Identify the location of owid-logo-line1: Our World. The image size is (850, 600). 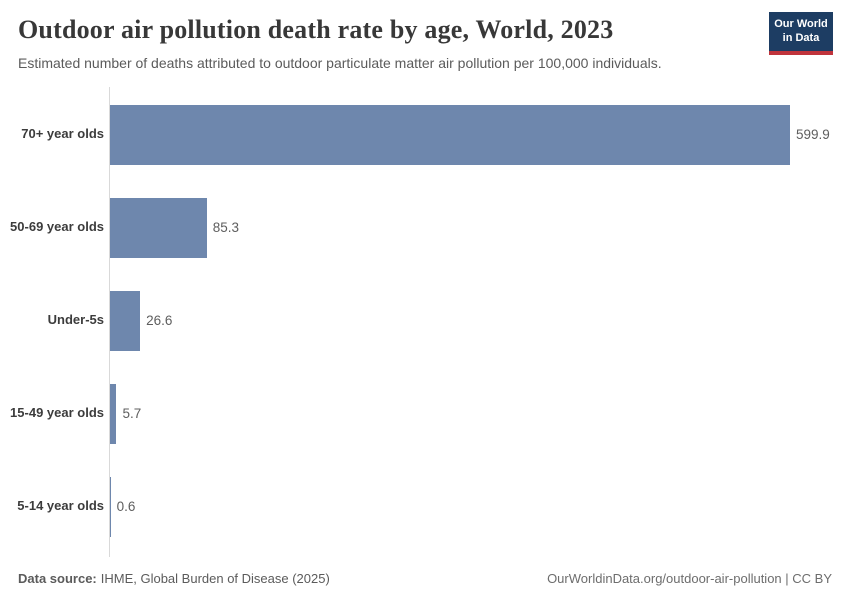
(801, 24).